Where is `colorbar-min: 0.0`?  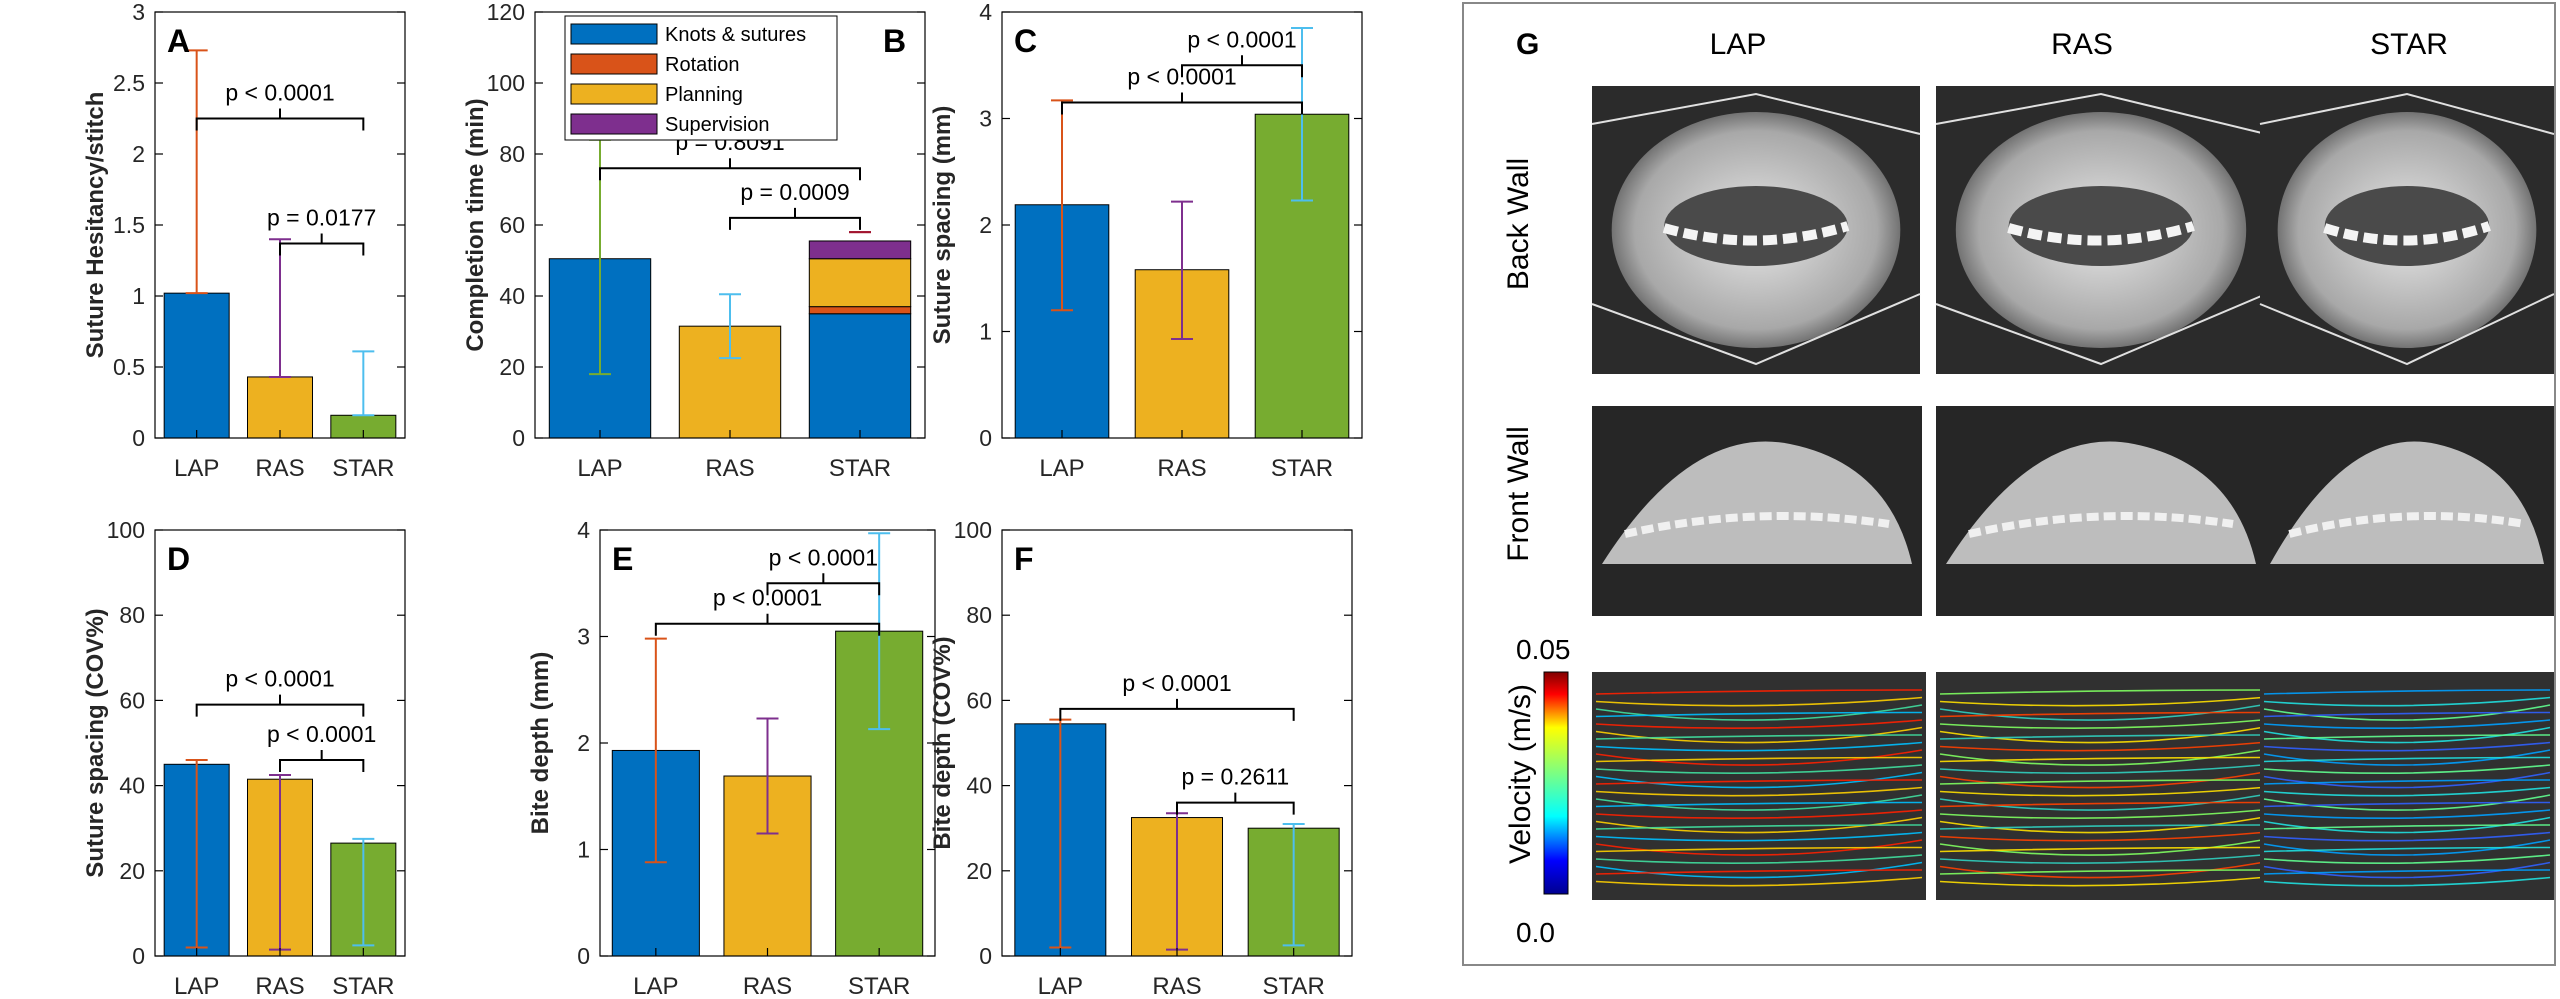
colorbar-min: 0.0 is located at coordinates (1535, 932).